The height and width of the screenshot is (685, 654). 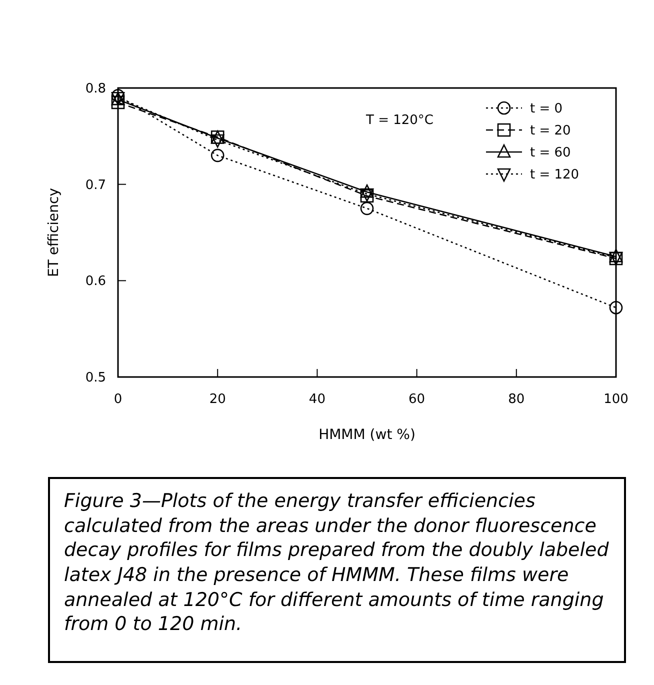 What do you see at coordinates (95, 378) in the screenshot?
I see `y-tick-label: 0.5` at bounding box center [95, 378].